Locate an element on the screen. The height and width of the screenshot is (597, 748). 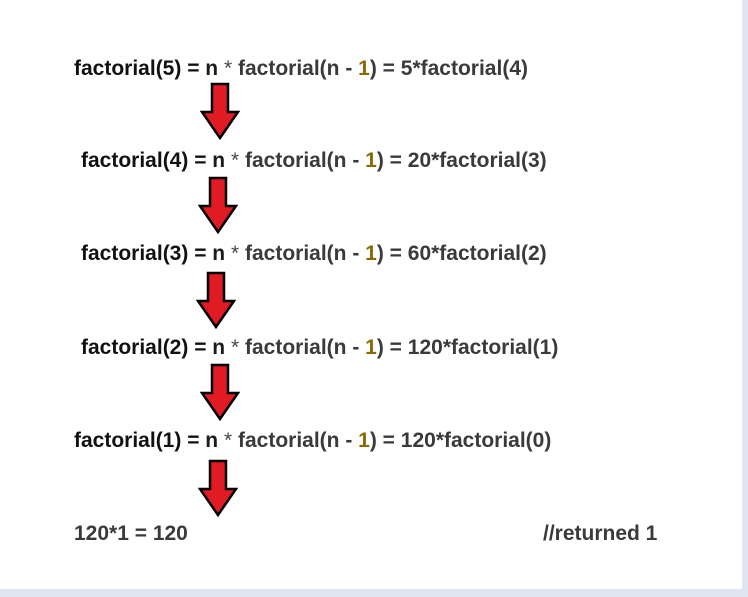
call-label: factorial(3) is located at coordinates (135, 253).